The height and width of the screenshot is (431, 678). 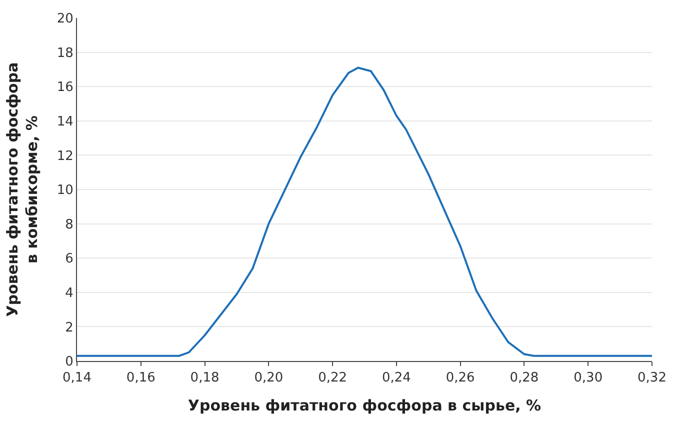 I want to click on y-tick-label: 16, so click(x=65, y=88).